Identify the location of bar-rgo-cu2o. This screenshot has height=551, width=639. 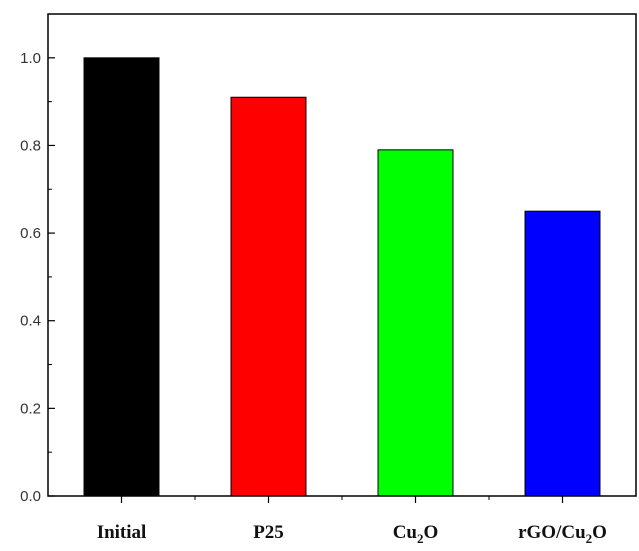
(562, 353).